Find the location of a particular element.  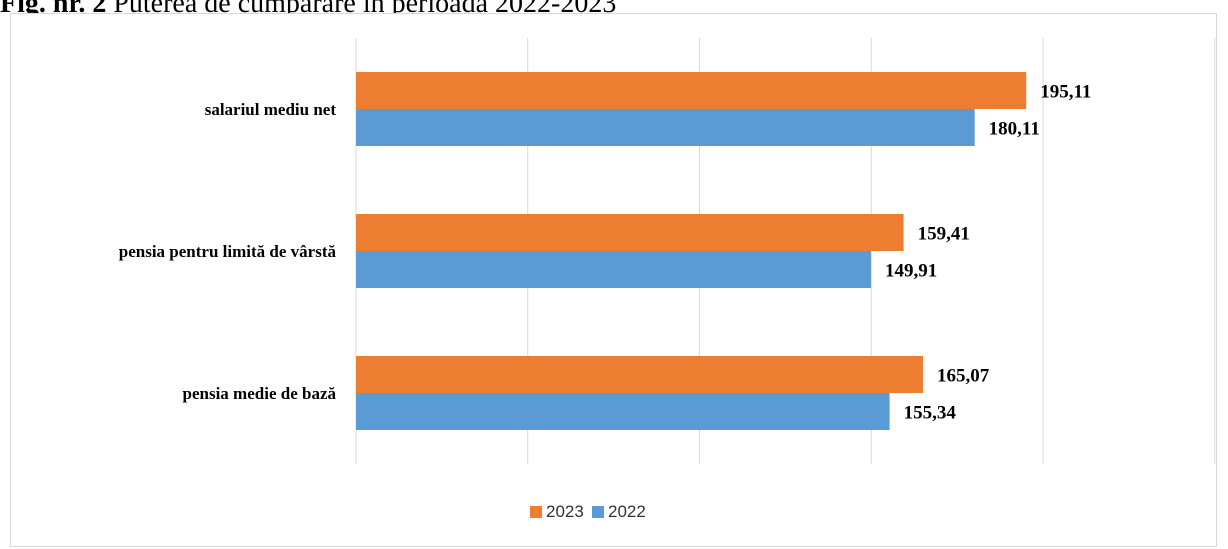

data-label-2023: 159,41 is located at coordinates (944, 234).